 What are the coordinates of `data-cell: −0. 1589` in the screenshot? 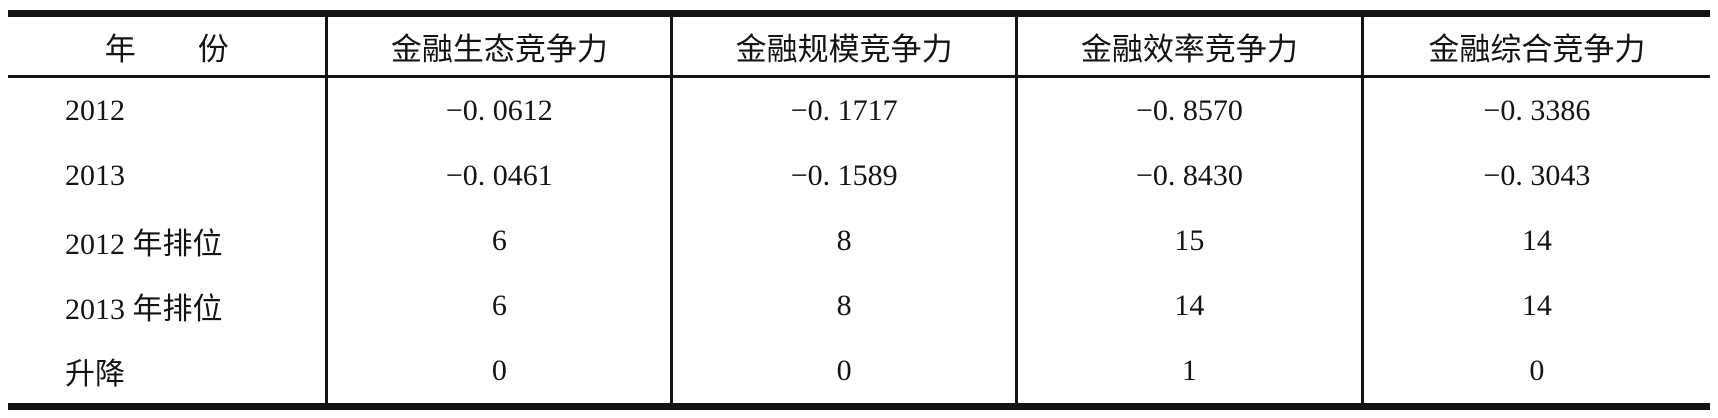 It's located at (843, 175).